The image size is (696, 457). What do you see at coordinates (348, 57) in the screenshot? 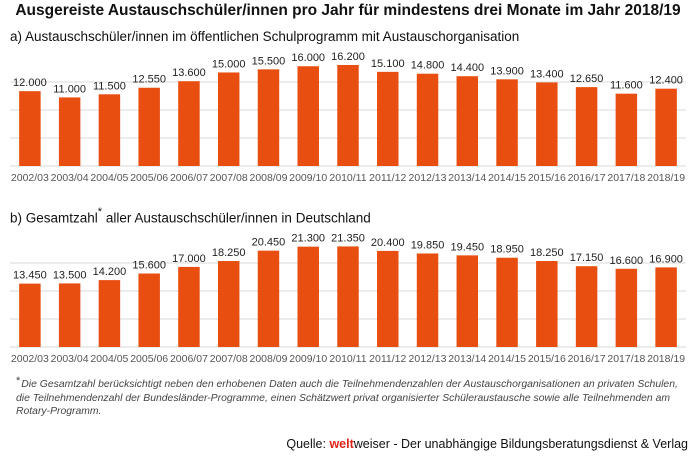
I see `chart-a-data-label-2010/11: 16.200` at bounding box center [348, 57].